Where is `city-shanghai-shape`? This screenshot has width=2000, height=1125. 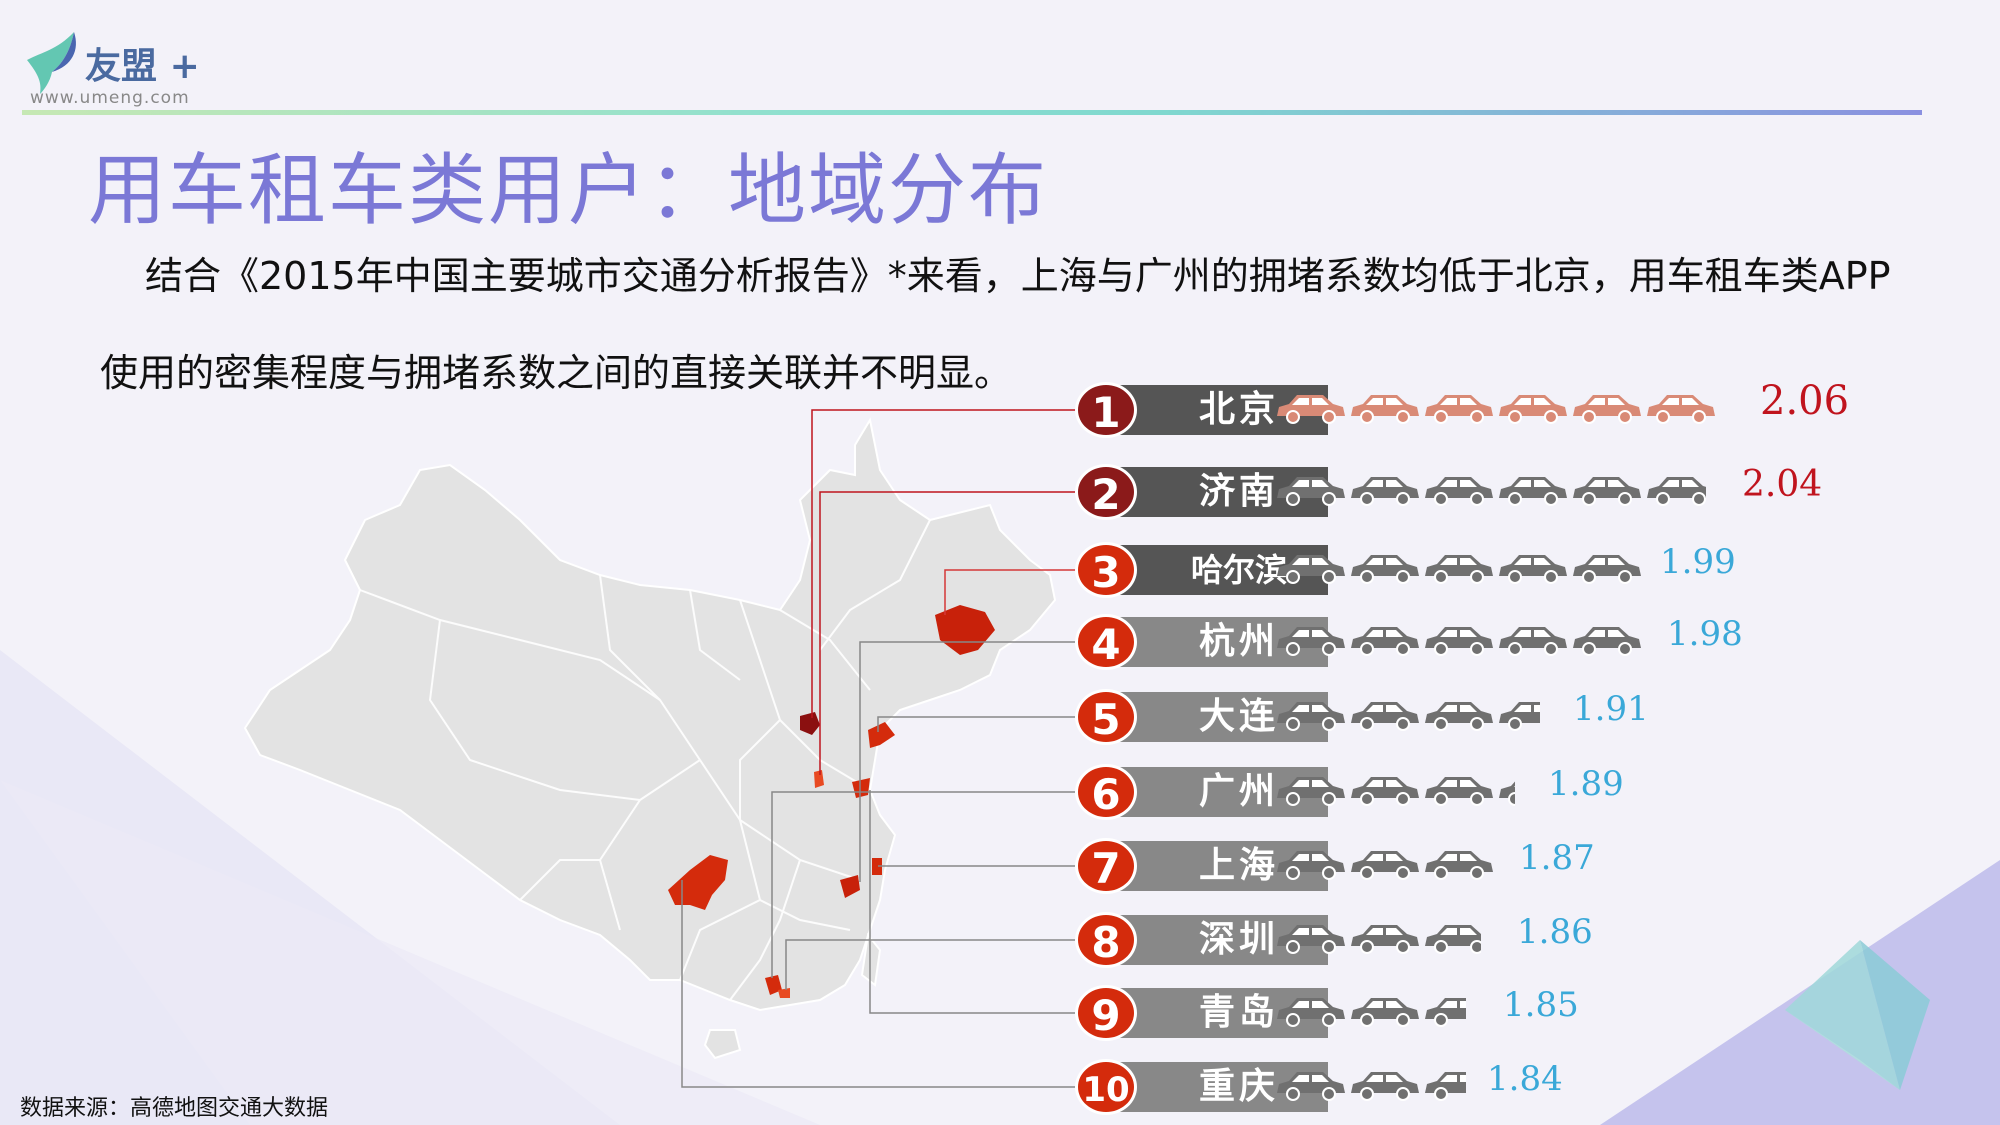
city-shanghai-shape is located at coordinates (877, 866).